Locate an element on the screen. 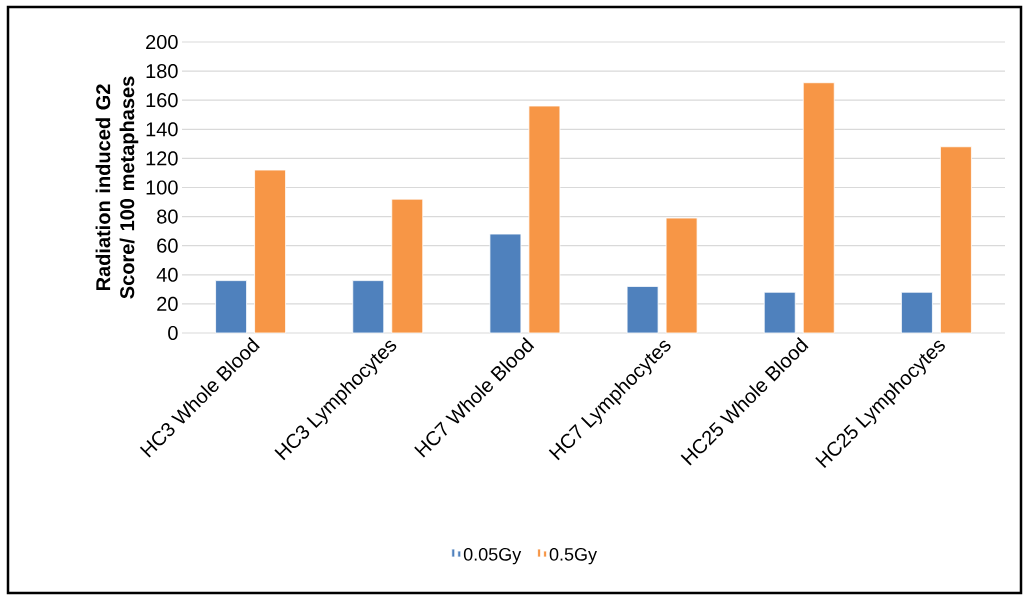  y-axis-title: Radiation induced G2 Score/ 100 metaphases is located at coordinates (117, 187).